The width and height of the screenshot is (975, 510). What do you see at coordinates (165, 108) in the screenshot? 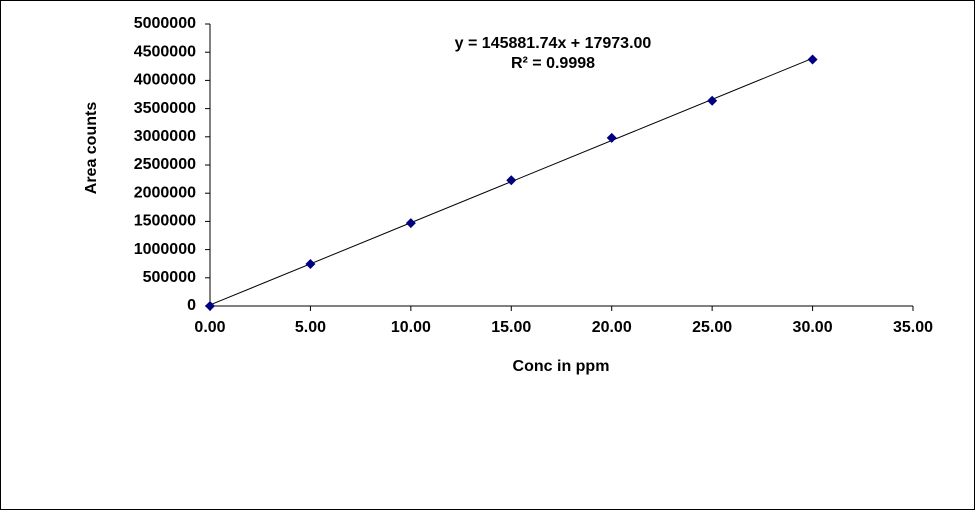
I see `y-tick-label: 3500000` at bounding box center [165, 108].